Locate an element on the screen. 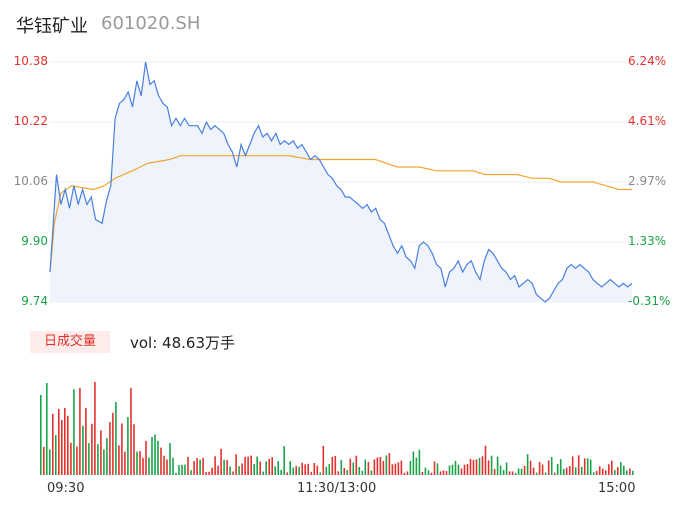 Image resolution: width=686 pixels, height=524 pixels. volume-badge: 日成交量 is located at coordinates (70, 342).